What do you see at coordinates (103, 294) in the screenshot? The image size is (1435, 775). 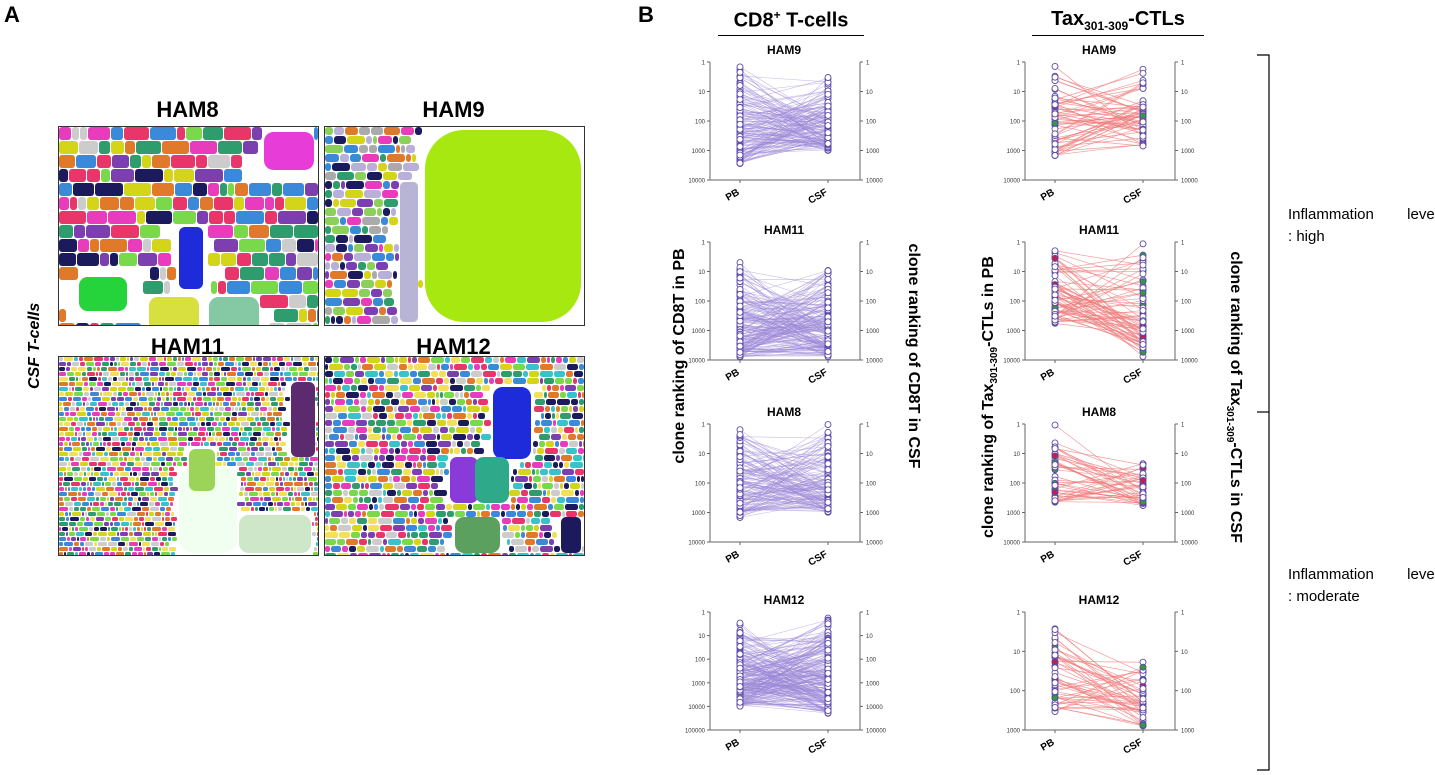 I see `treemap-large-clone` at bounding box center [103, 294].